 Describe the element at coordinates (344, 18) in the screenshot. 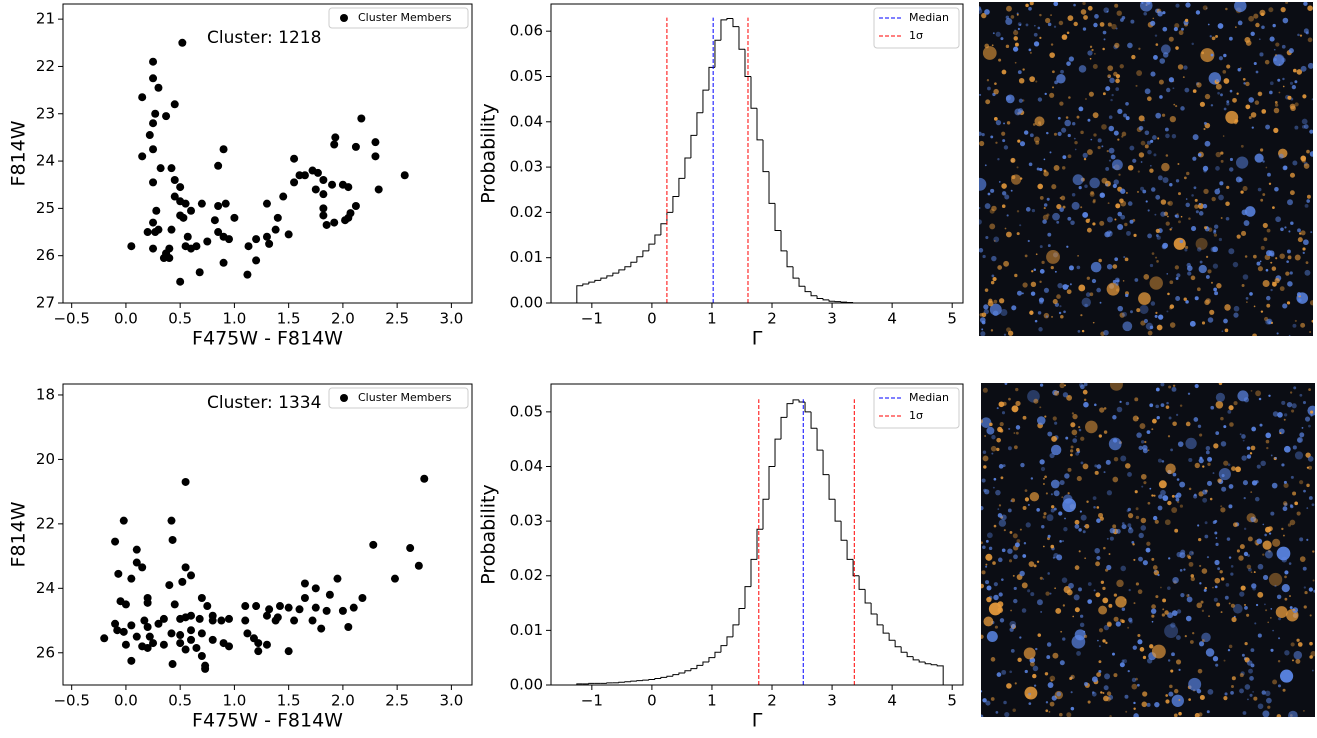

I see `legend-marker` at that location.